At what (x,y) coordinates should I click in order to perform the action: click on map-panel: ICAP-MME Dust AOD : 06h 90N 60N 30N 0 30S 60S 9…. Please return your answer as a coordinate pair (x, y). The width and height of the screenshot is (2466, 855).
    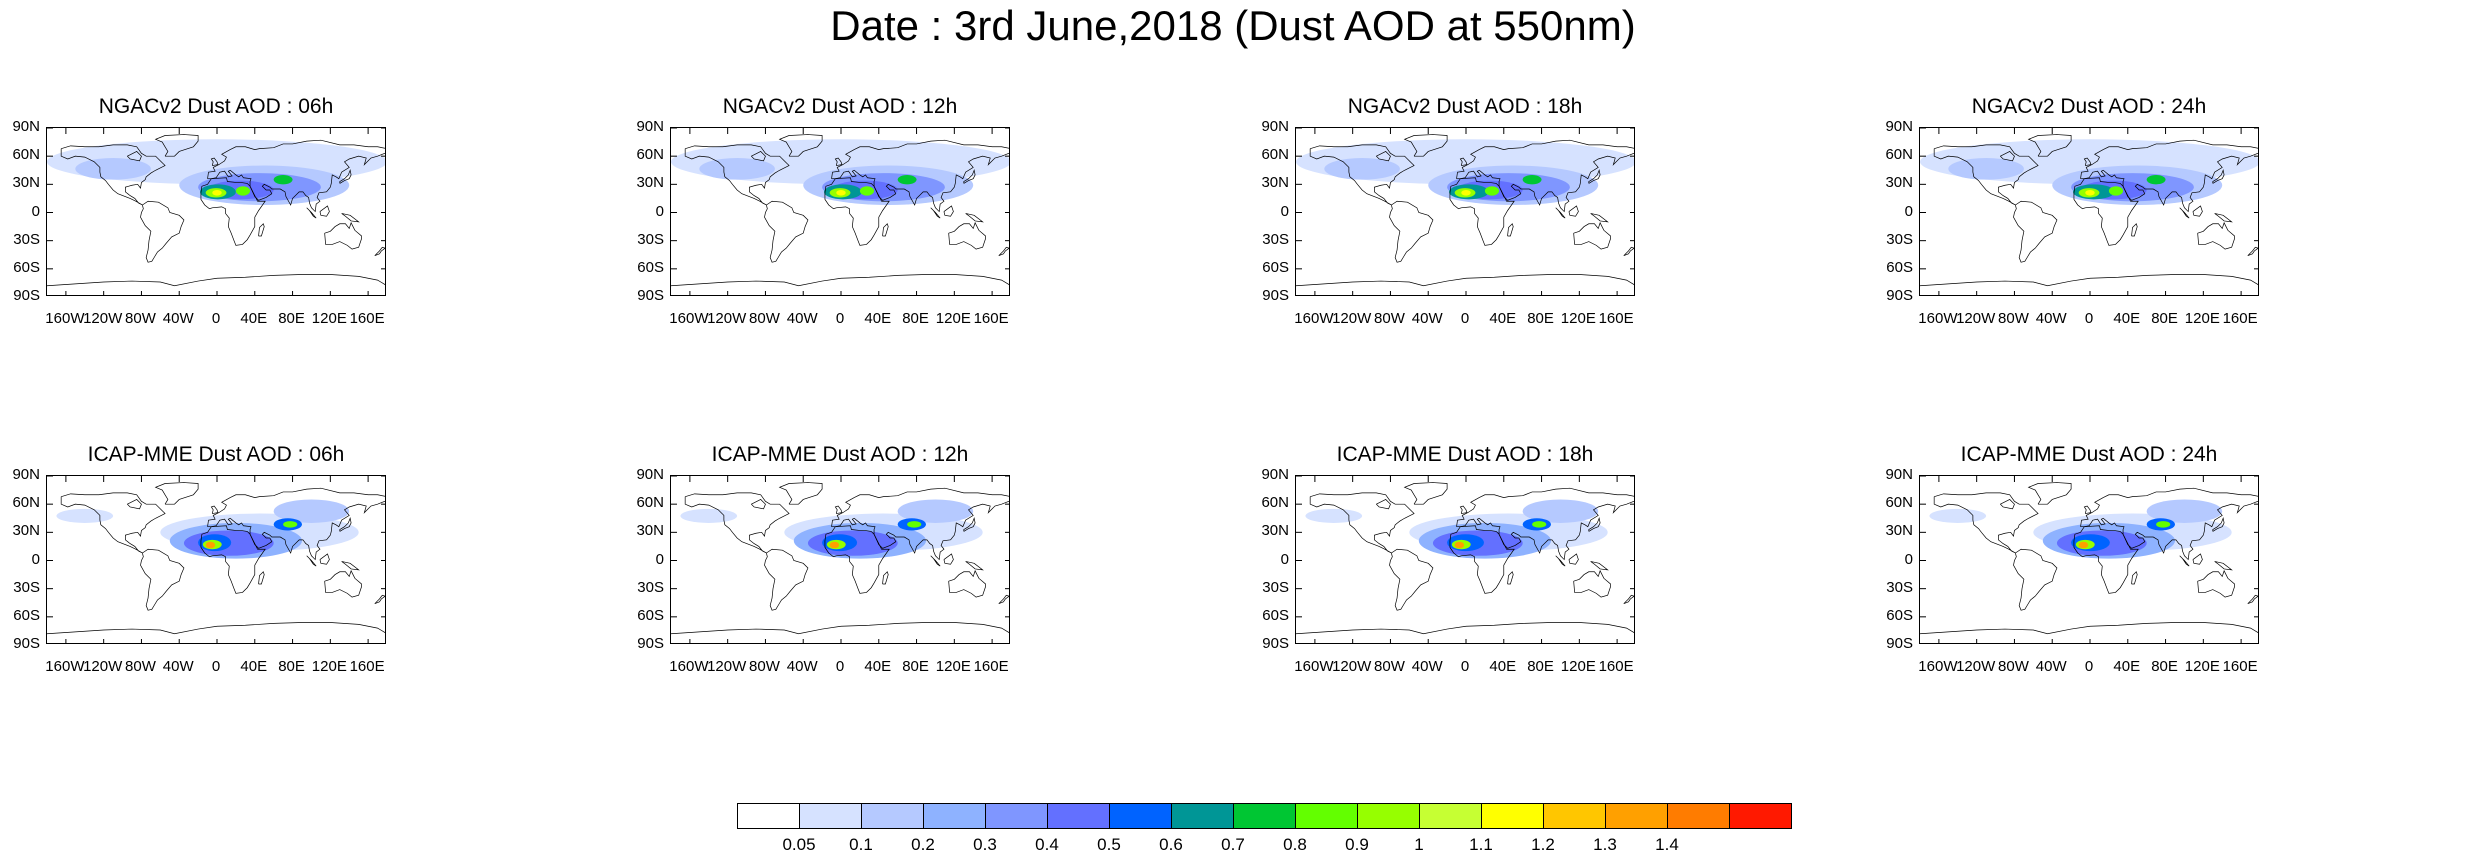
    Looking at the image, I should click on (199, 559).